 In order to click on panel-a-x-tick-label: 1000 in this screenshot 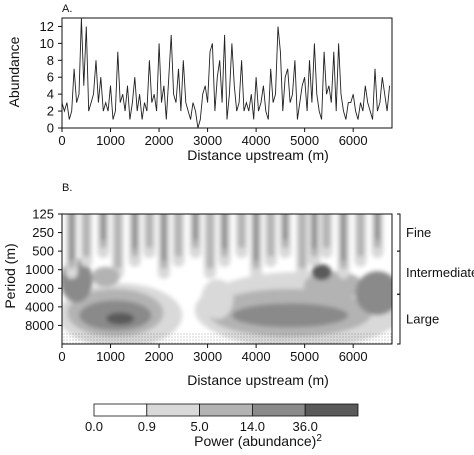, I will do `click(110, 140)`.